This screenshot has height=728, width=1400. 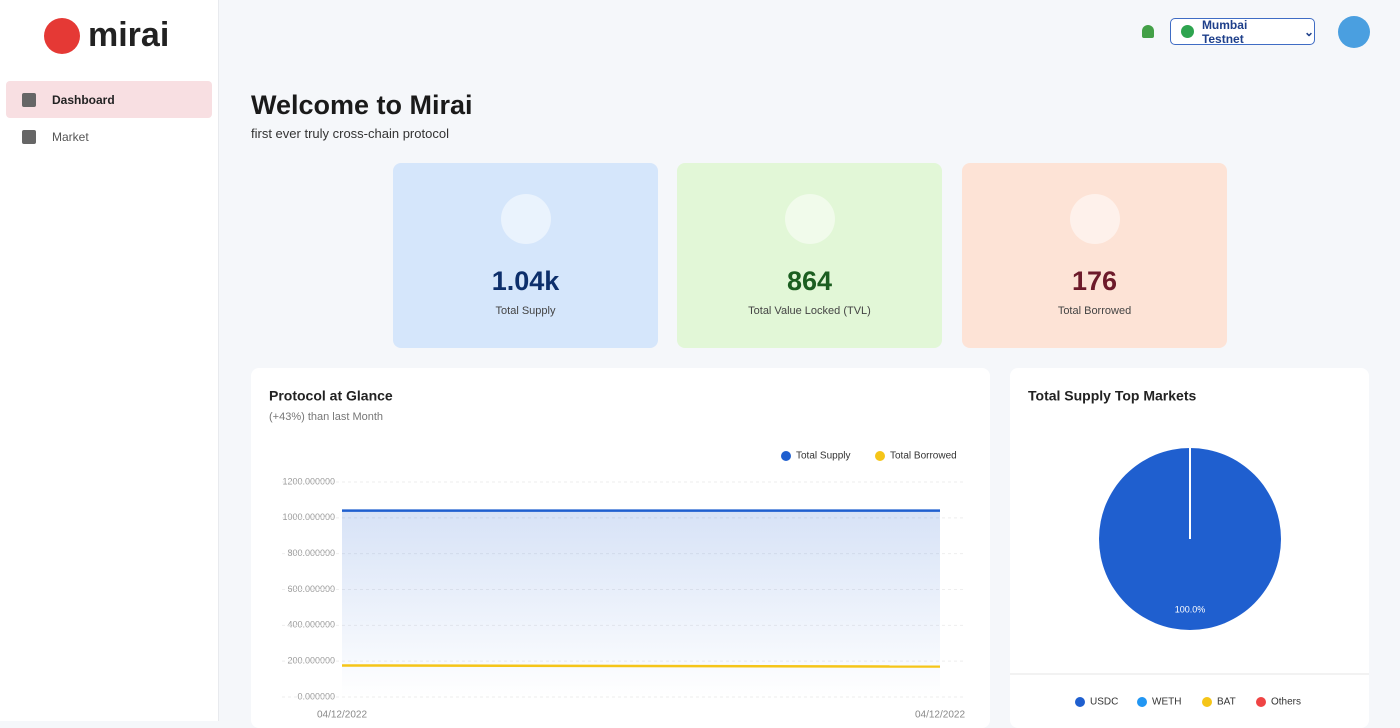 What do you see at coordinates (1187, 31) in the screenshot?
I see `status-icon` at bounding box center [1187, 31].